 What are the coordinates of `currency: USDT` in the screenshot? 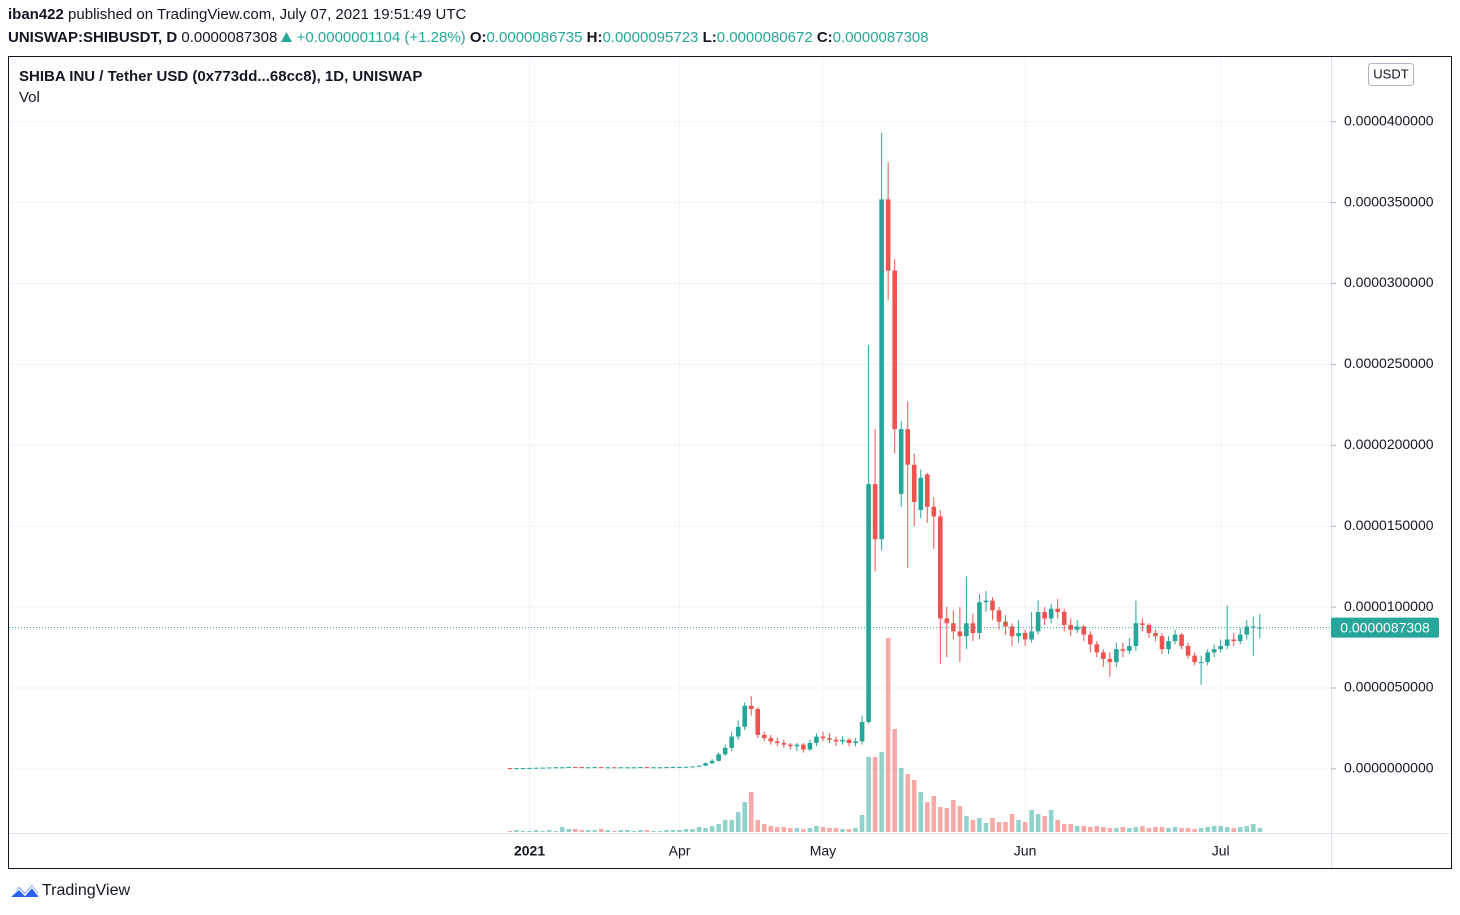 It's located at (1390, 73).